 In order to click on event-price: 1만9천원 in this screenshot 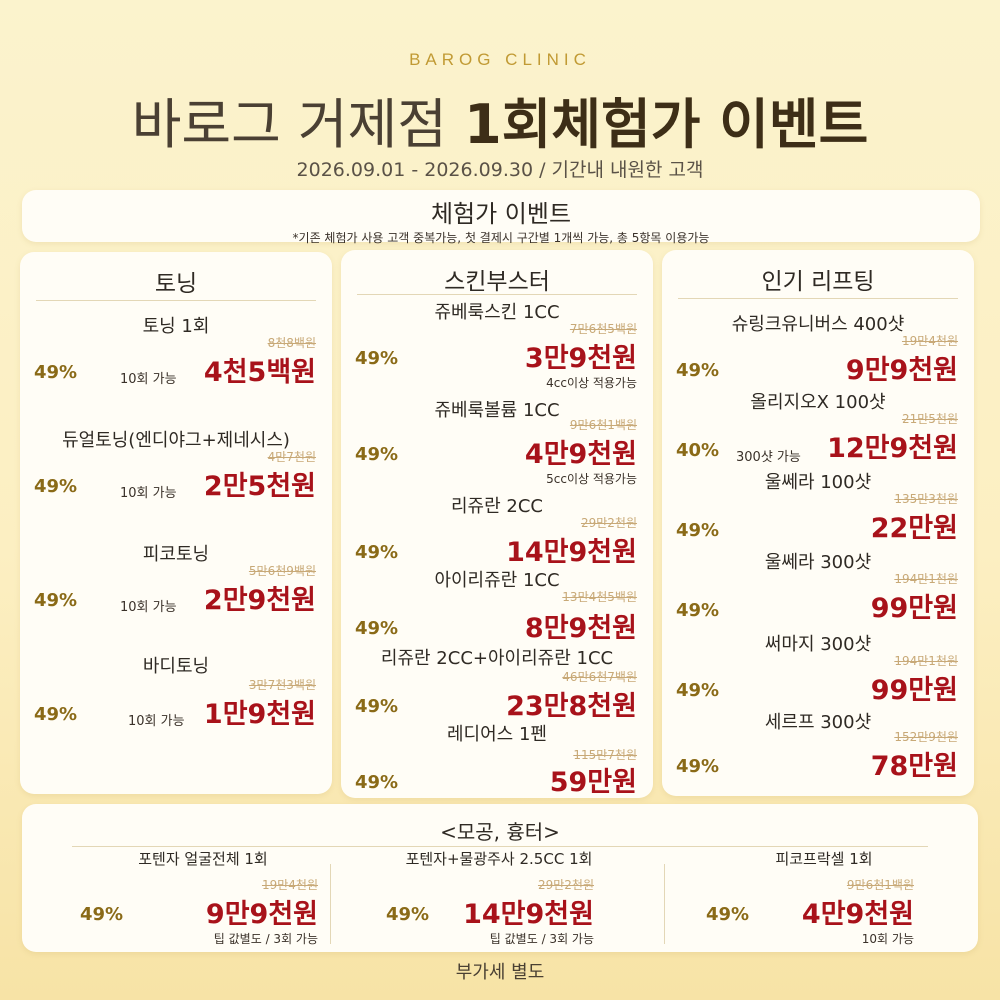, I will do `click(259, 714)`.